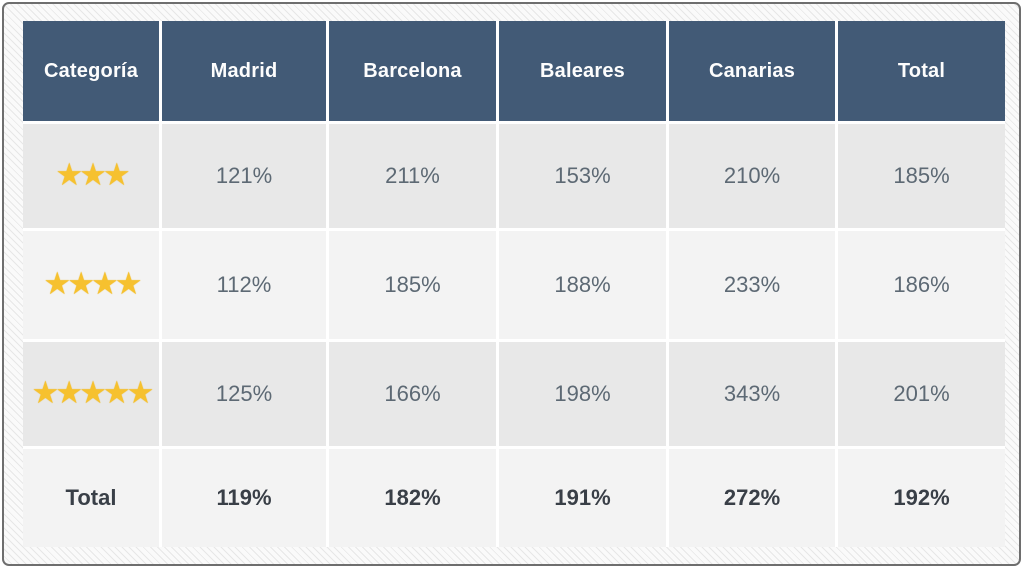 Image resolution: width=1024 pixels, height=569 pixels. What do you see at coordinates (412, 498) in the screenshot?
I see `total-barcelona: 182%` at bounding box center [412, 498].